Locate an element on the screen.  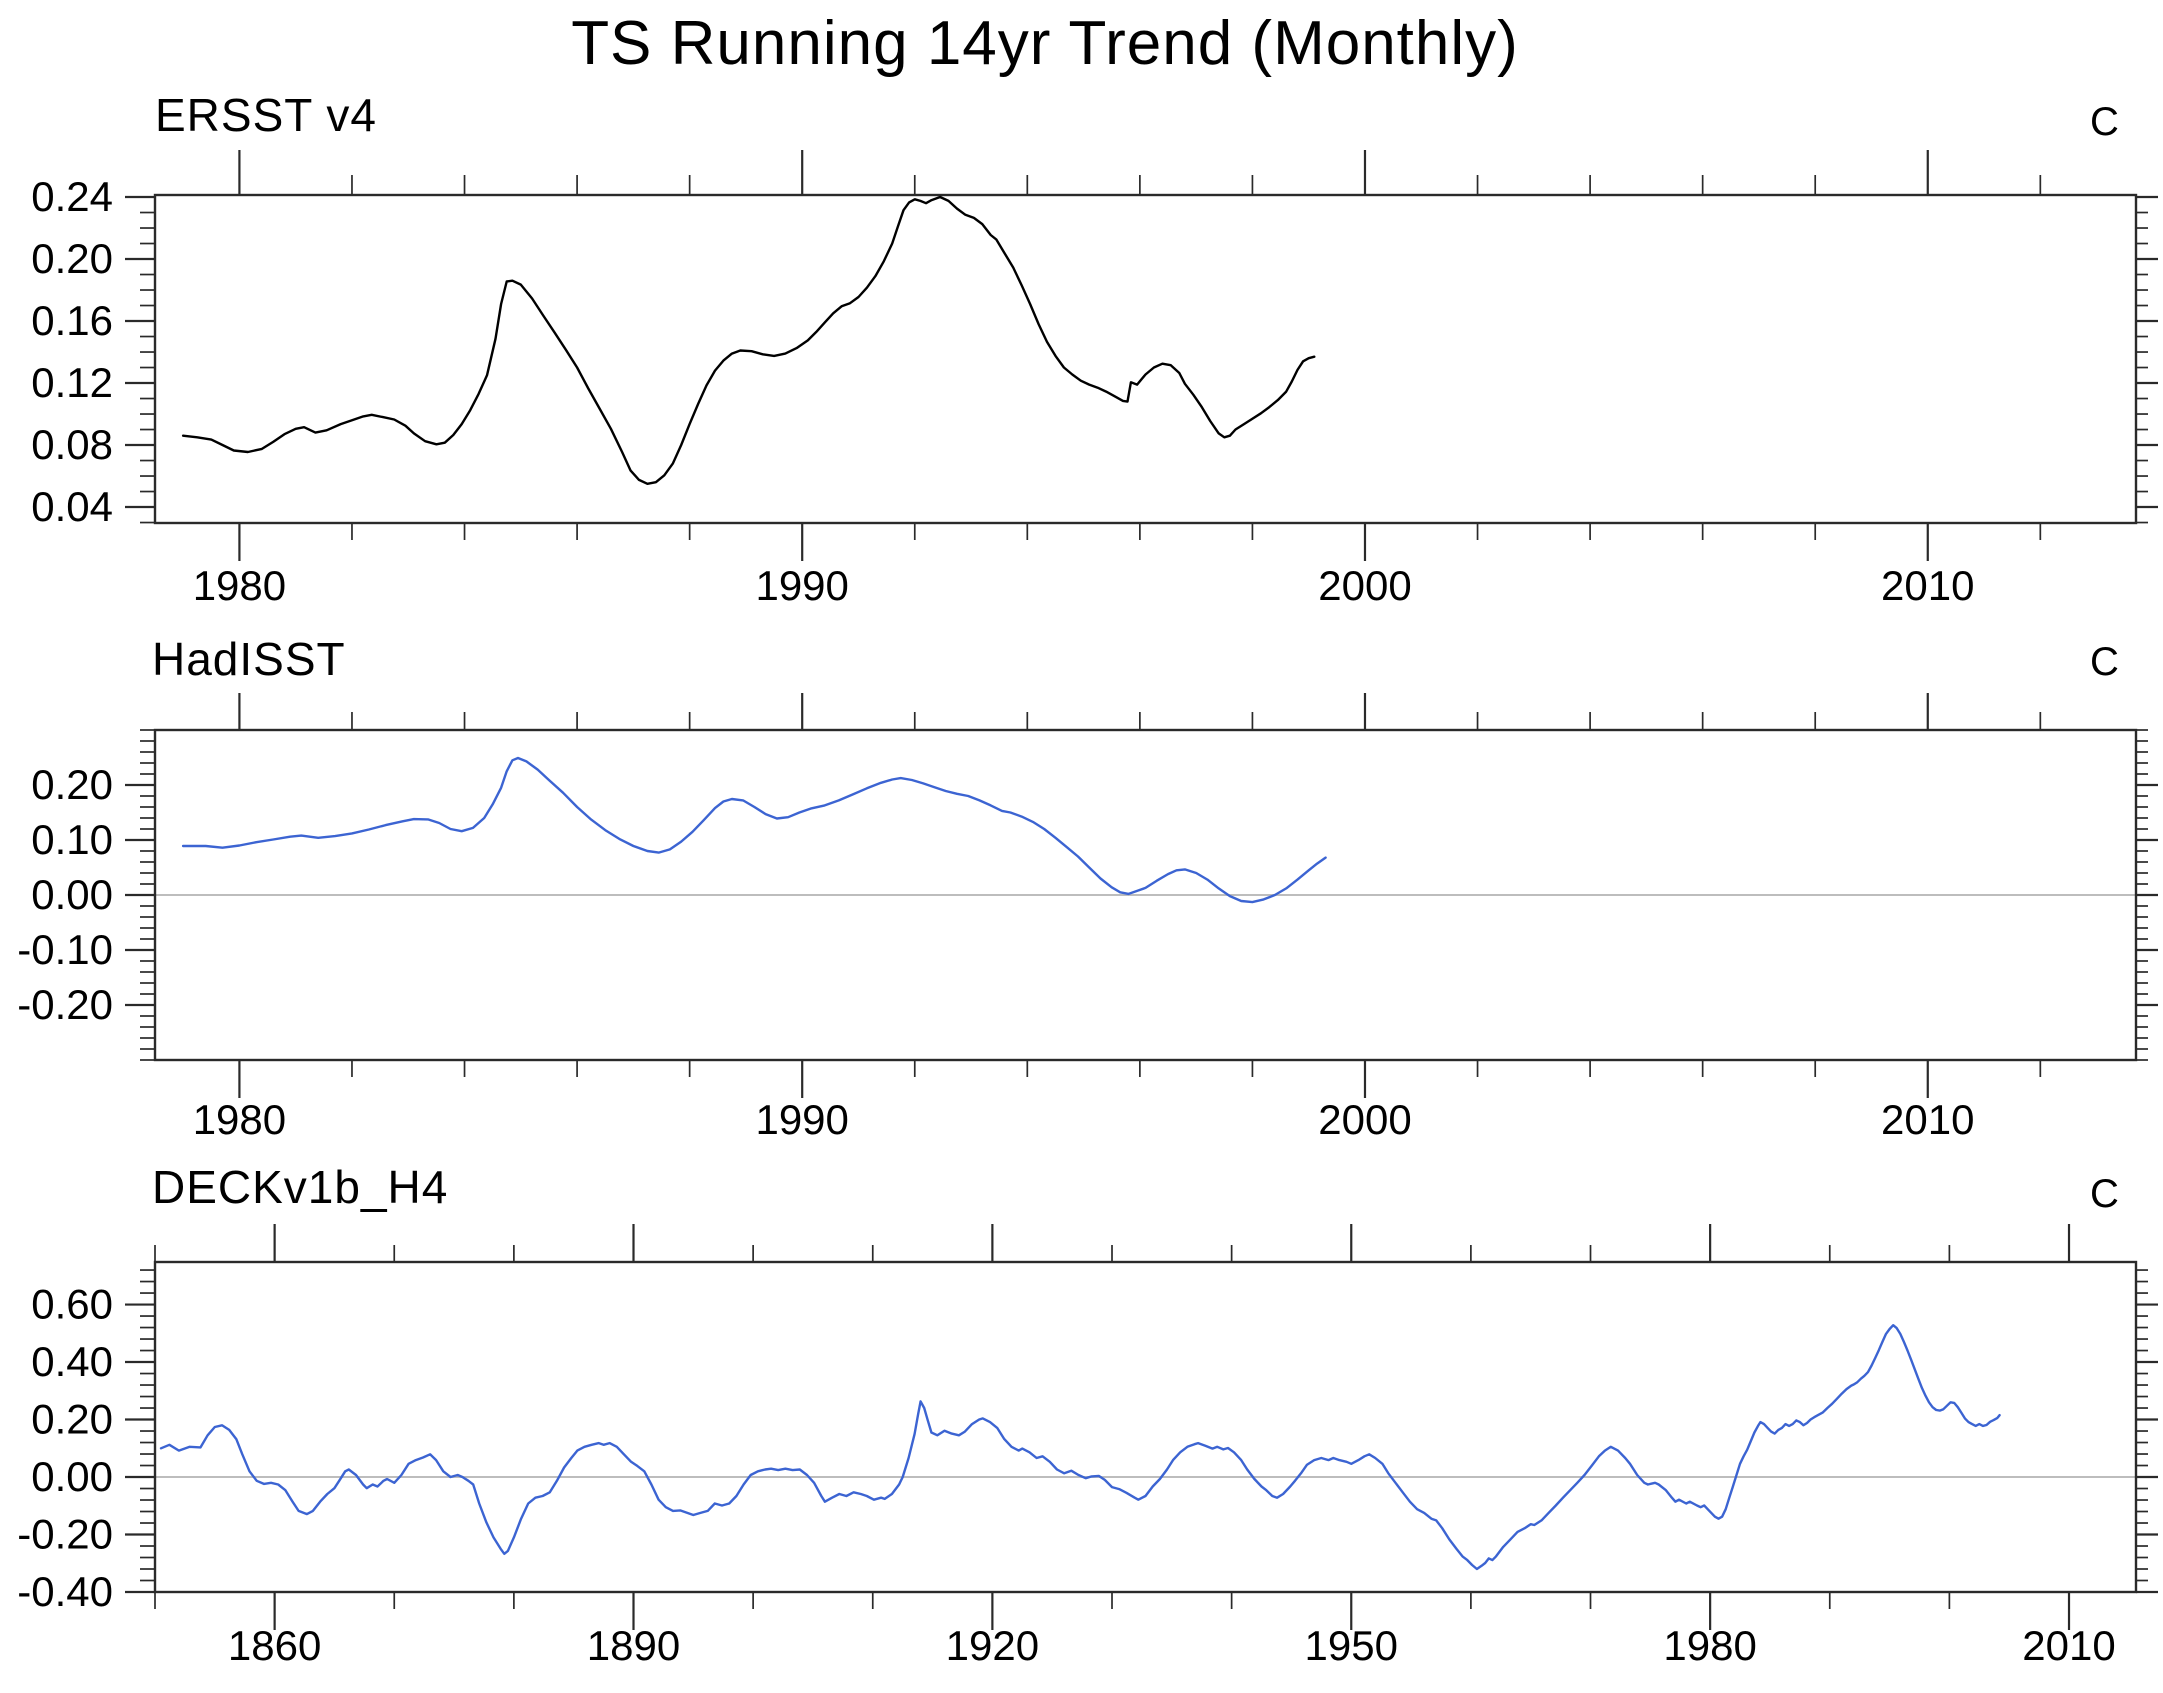
y-tick-label: -0.40 is located at coordinates (65, 1591).